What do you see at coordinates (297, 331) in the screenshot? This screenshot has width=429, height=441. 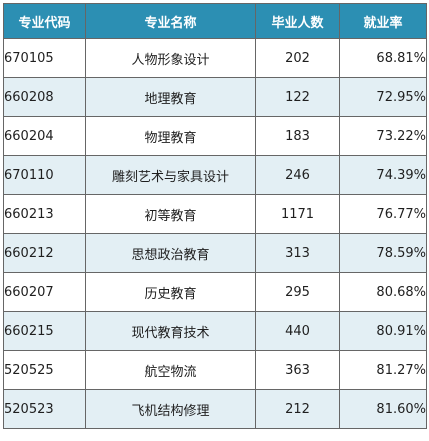 I see `cell-graduate-count: 440` at bounding box center [297, 331].